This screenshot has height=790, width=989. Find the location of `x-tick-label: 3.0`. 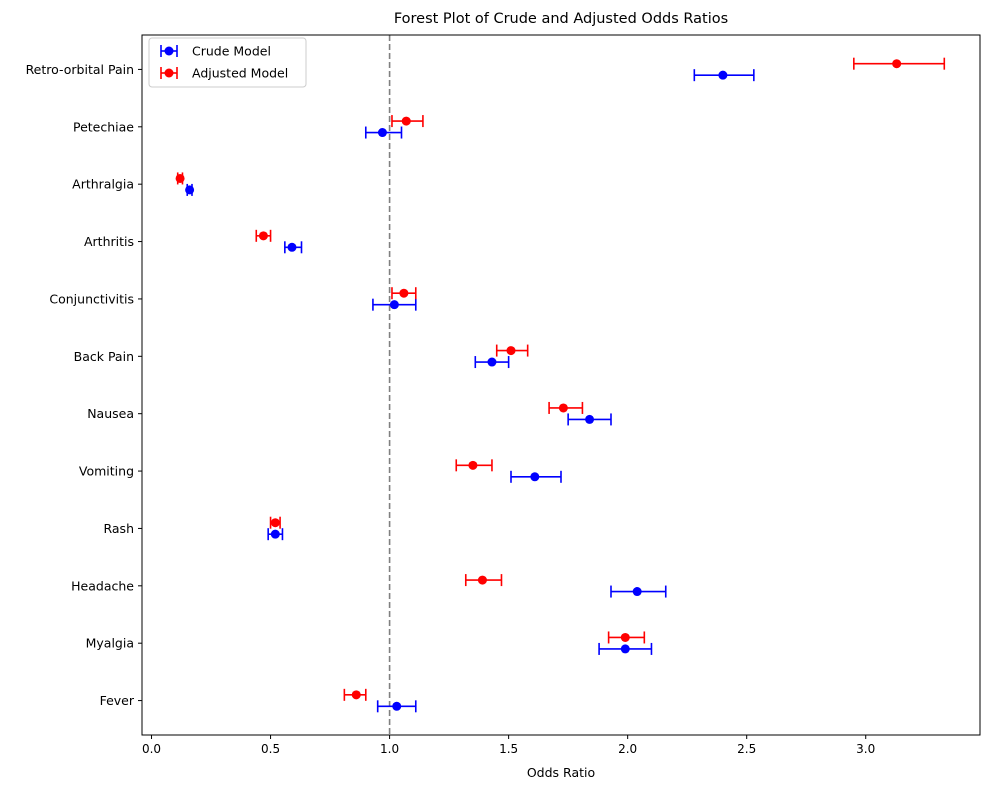

x-tick-label: 3.0 is located at coordinates (865, 749).